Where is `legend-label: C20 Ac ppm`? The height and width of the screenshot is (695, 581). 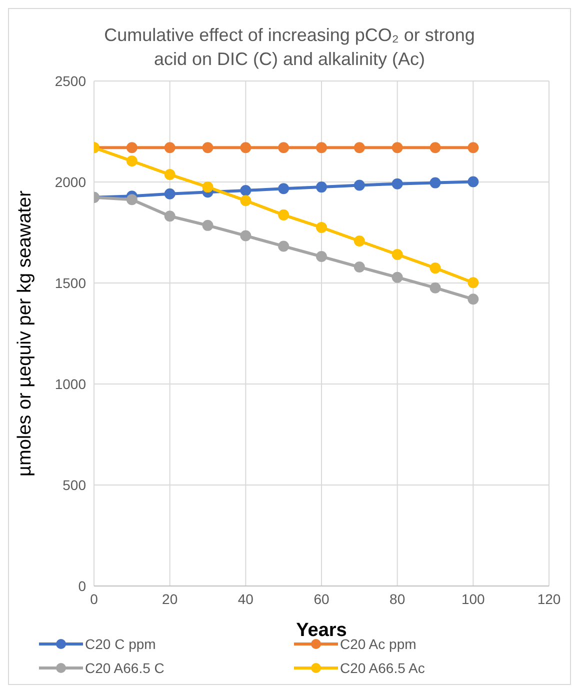
legend-label: C20 Ac ppm is located at coordinates (378, 644).